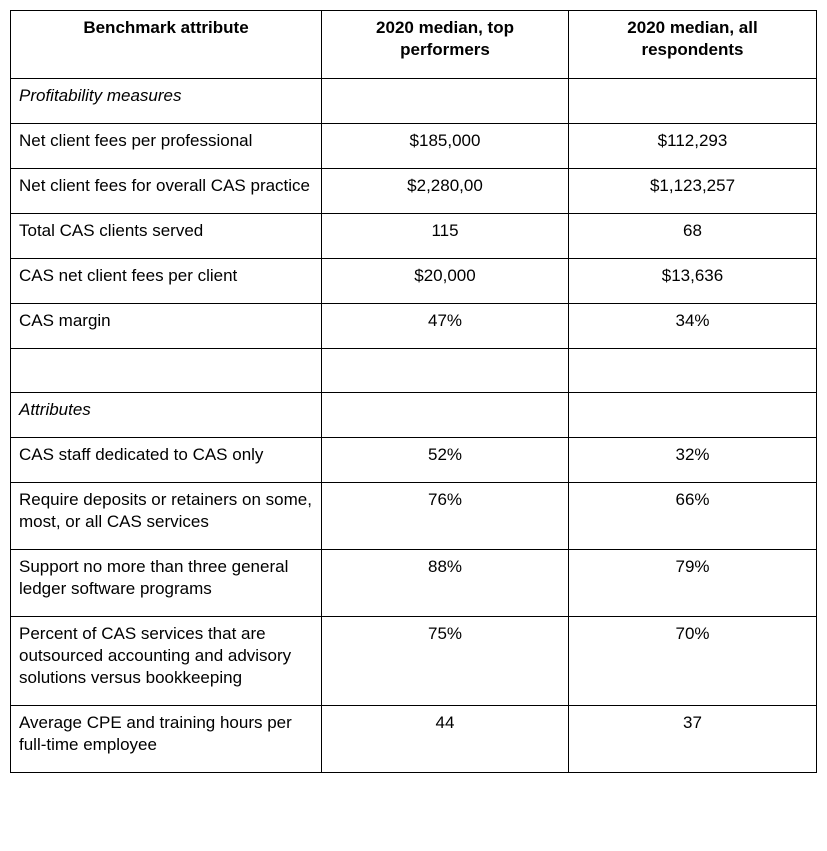 The image size is (827, 851). I want to click on cell-attribute: CAS net client fees per client, so click(166, 281).